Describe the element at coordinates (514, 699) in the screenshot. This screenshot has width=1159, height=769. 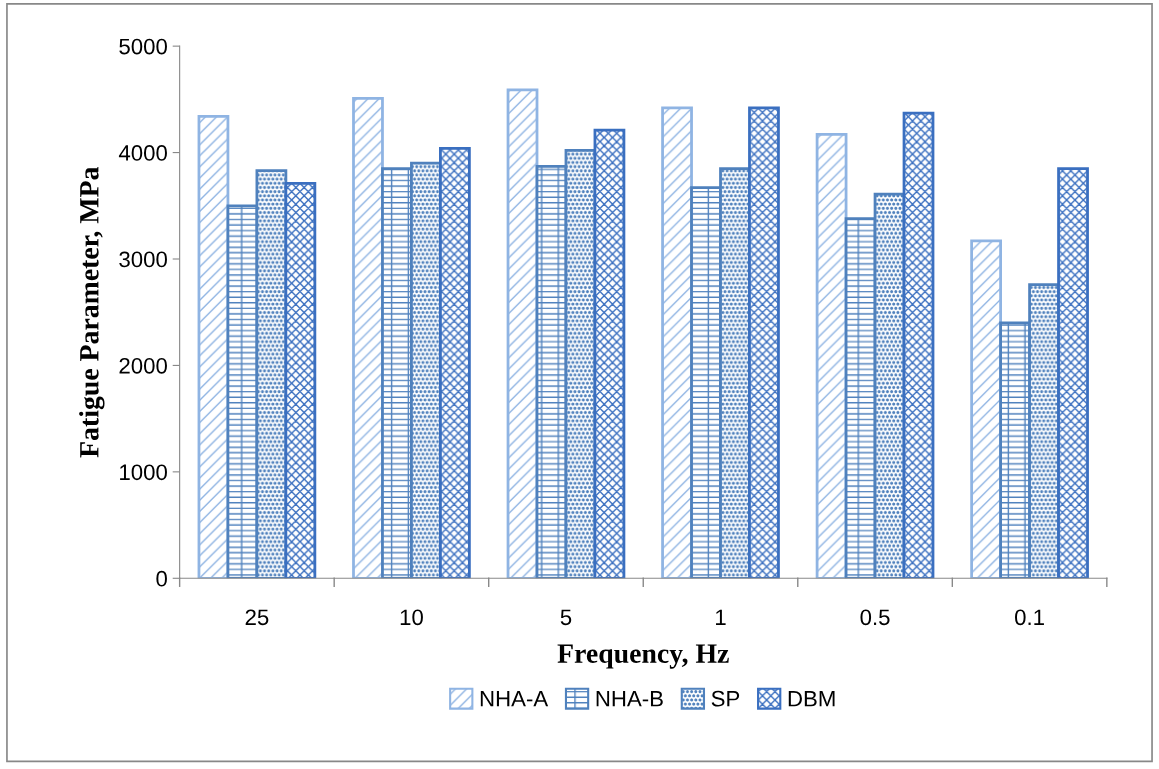
I see `legend-label: NHA-A` at that location.